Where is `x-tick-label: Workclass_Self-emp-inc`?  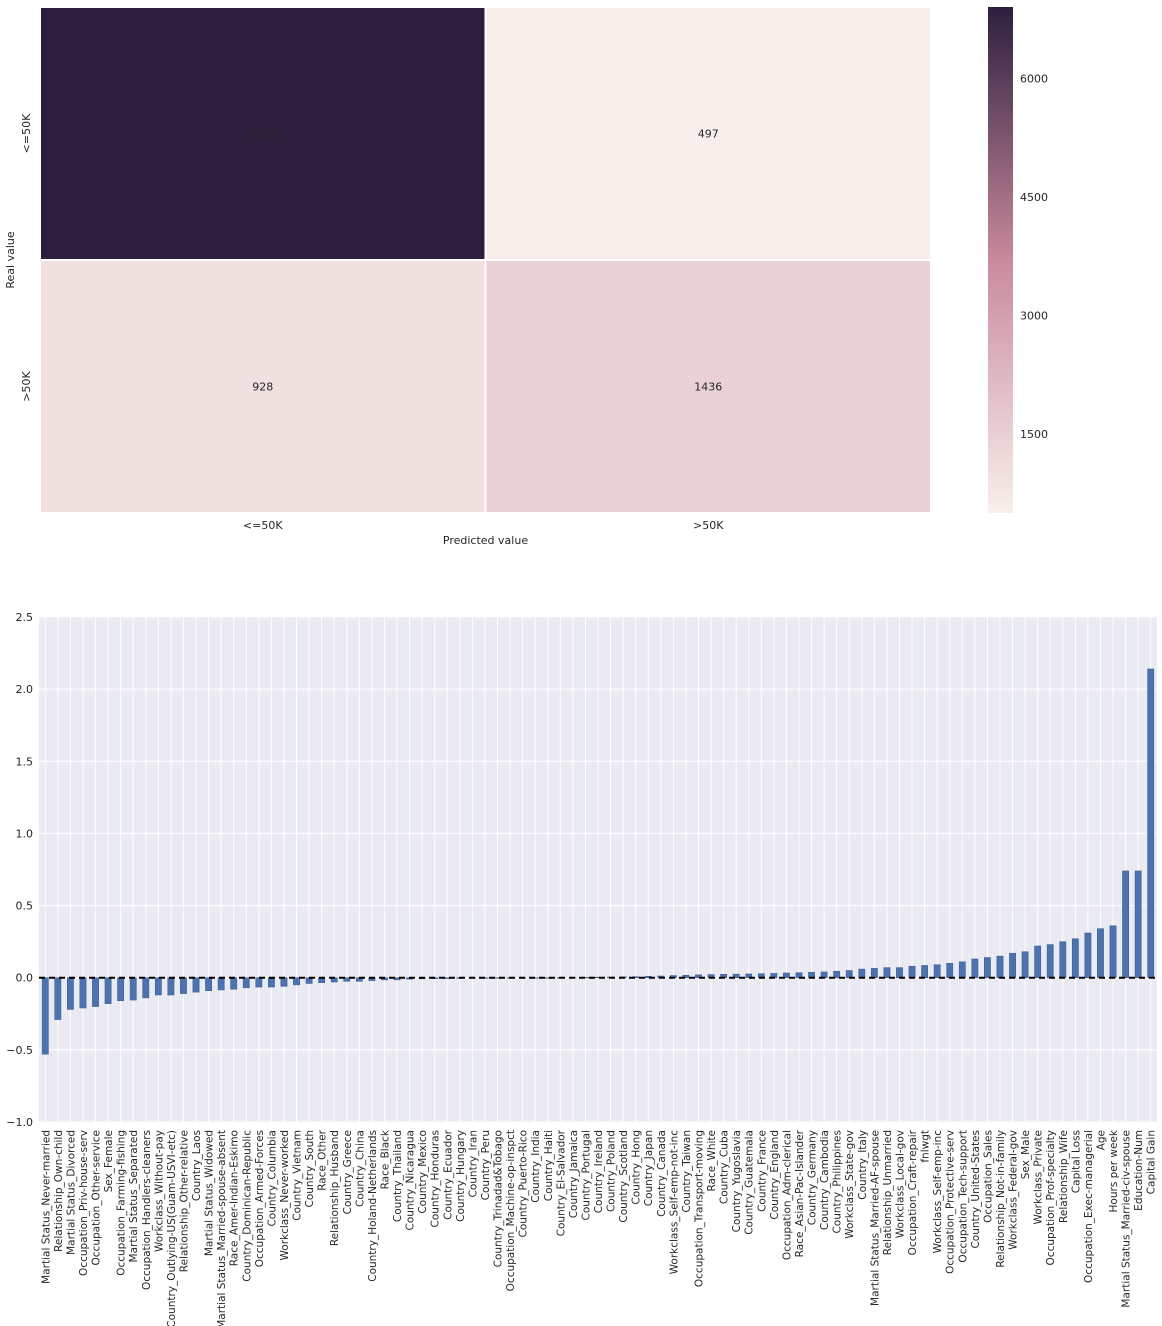 x-tick-label: Workclass_Self-emp-inc is located at coordinates (938, 1192).